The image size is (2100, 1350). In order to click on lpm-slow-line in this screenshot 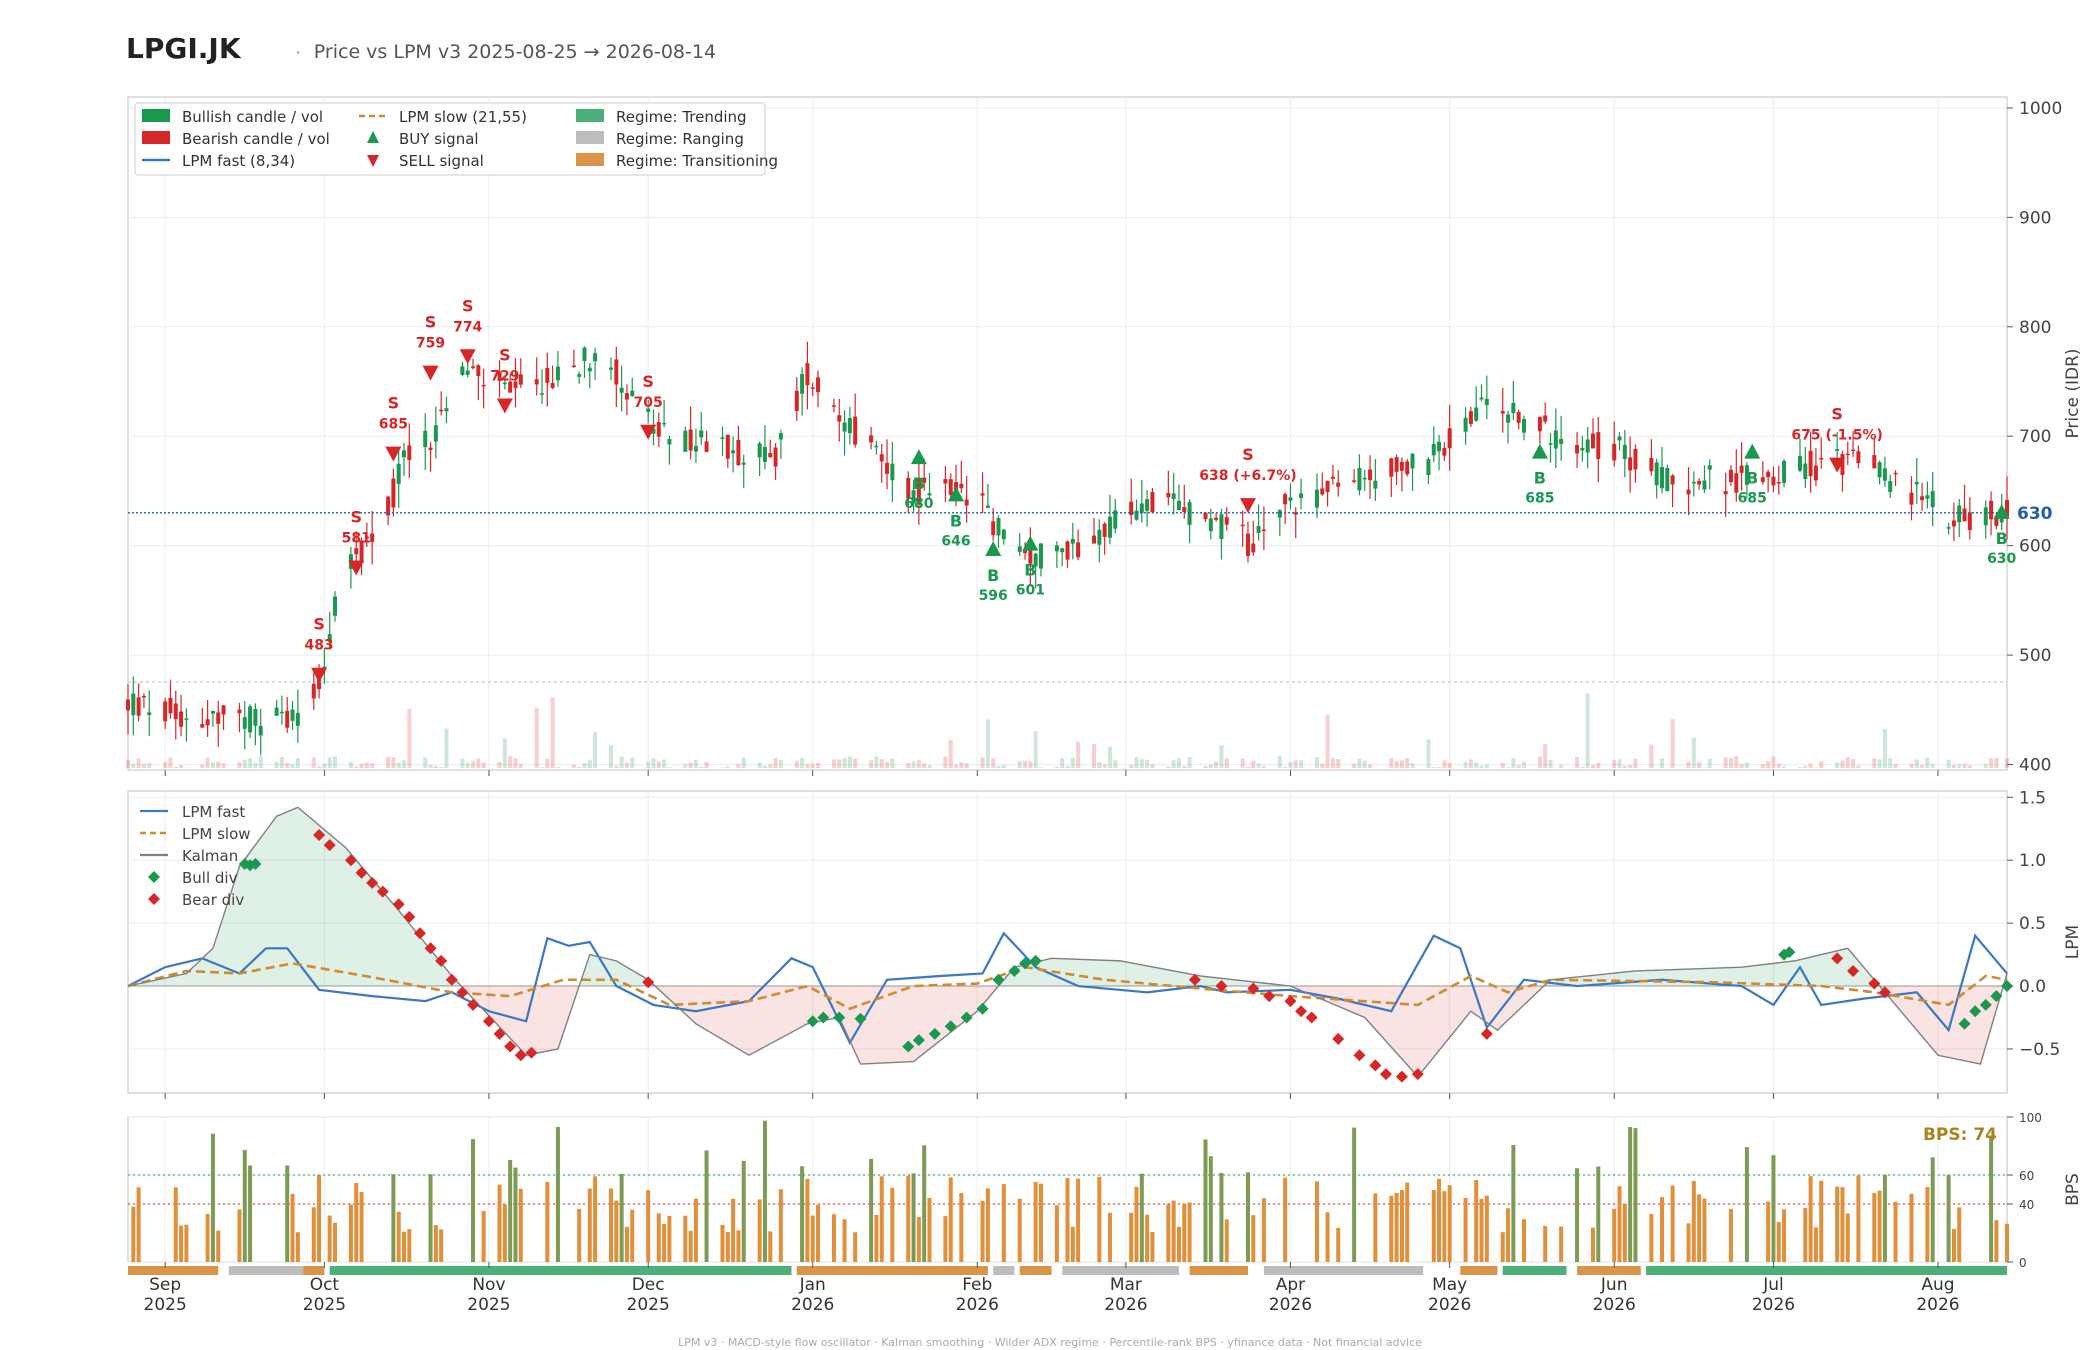, I will do `click(1067, 986)`.